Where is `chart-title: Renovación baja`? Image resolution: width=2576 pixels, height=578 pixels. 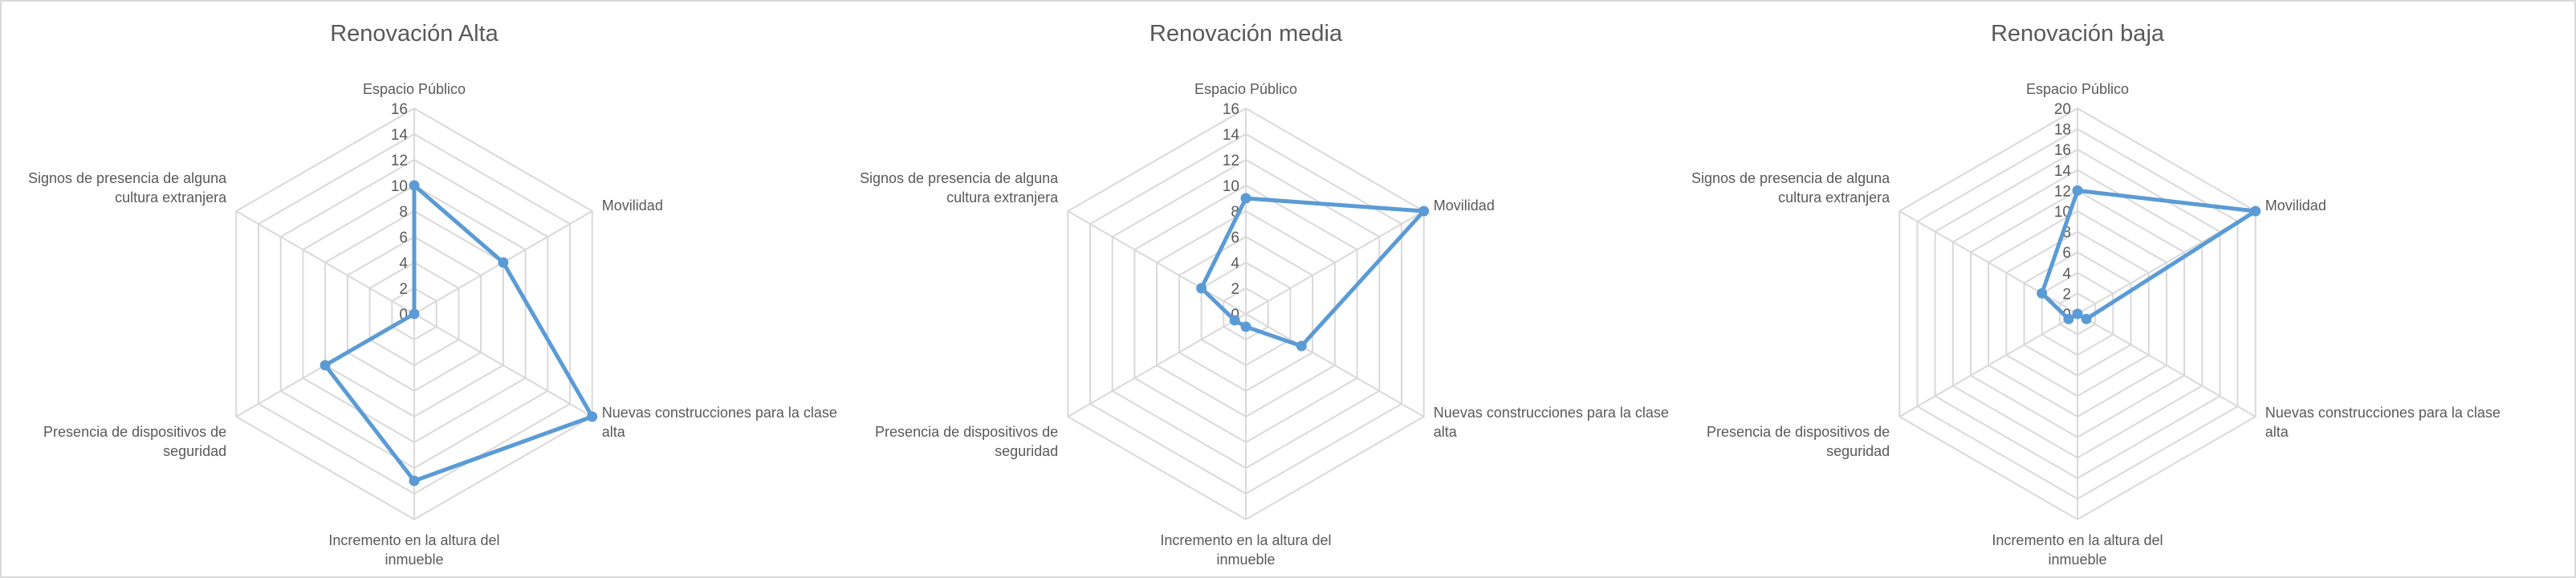
chart-title: Renovación baja is located at coordinates (2078, 34).